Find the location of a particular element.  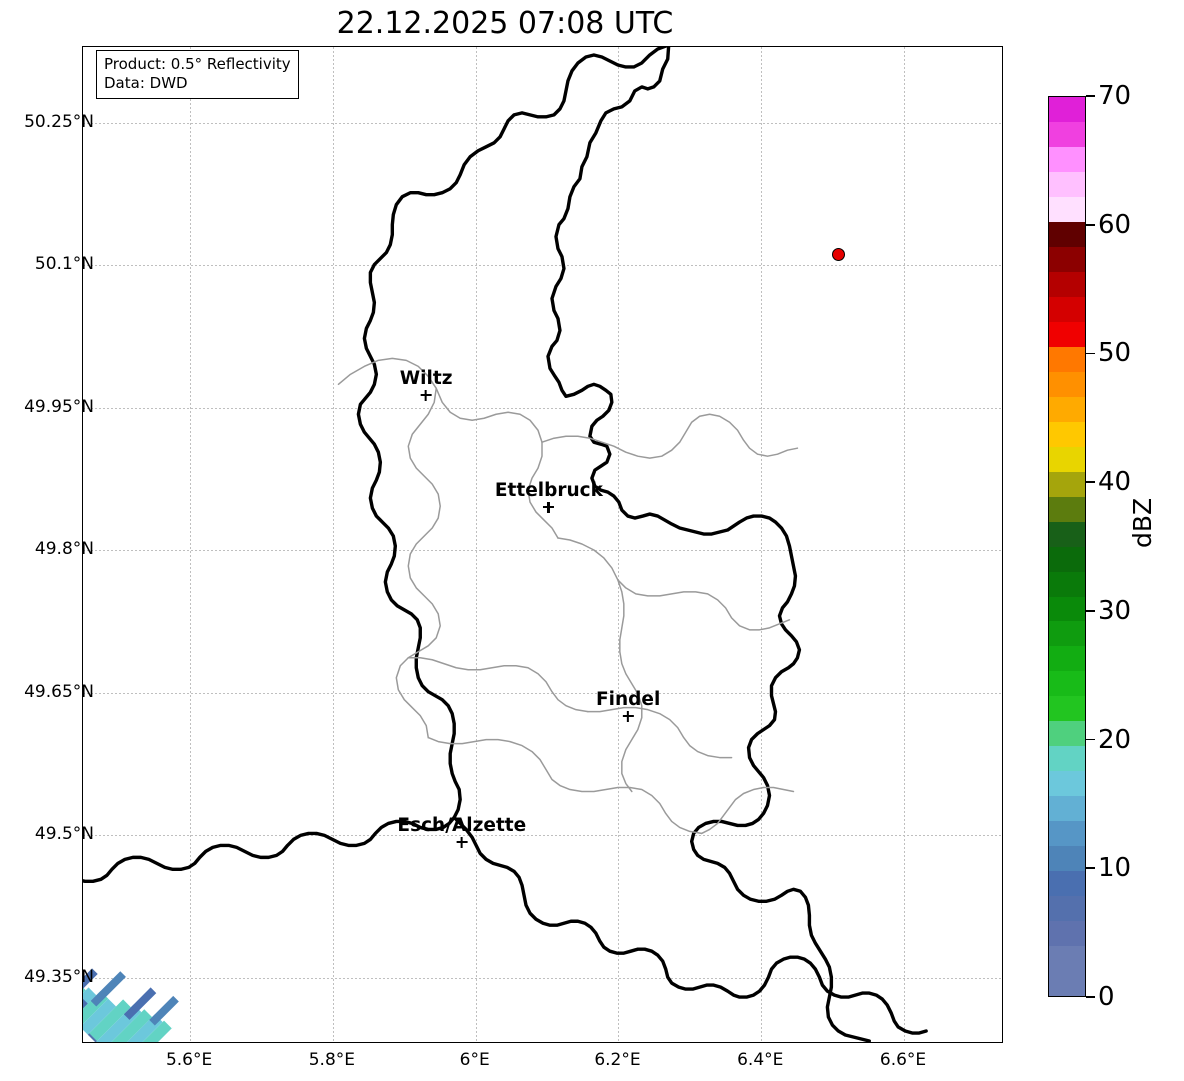

colorbar-tick-label: 60 is located at coordinates (1115, 224).